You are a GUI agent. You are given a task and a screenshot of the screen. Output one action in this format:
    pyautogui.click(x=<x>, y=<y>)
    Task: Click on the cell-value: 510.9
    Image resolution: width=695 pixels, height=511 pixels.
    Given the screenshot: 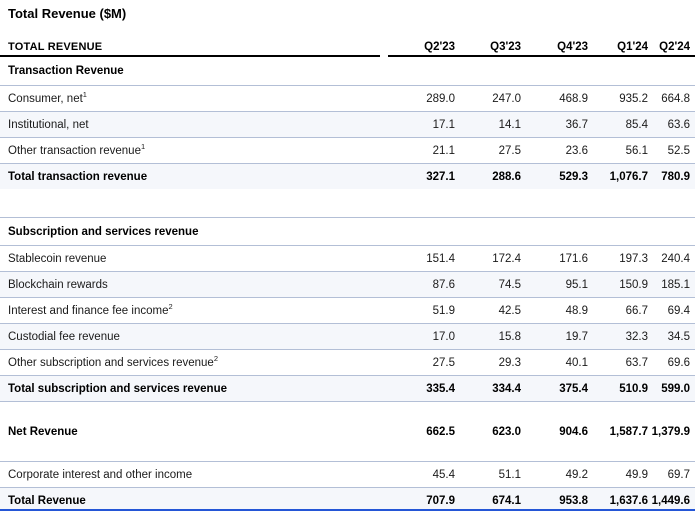 What is the action you would take?
    pyautogui.click(x=633, y=388)
    